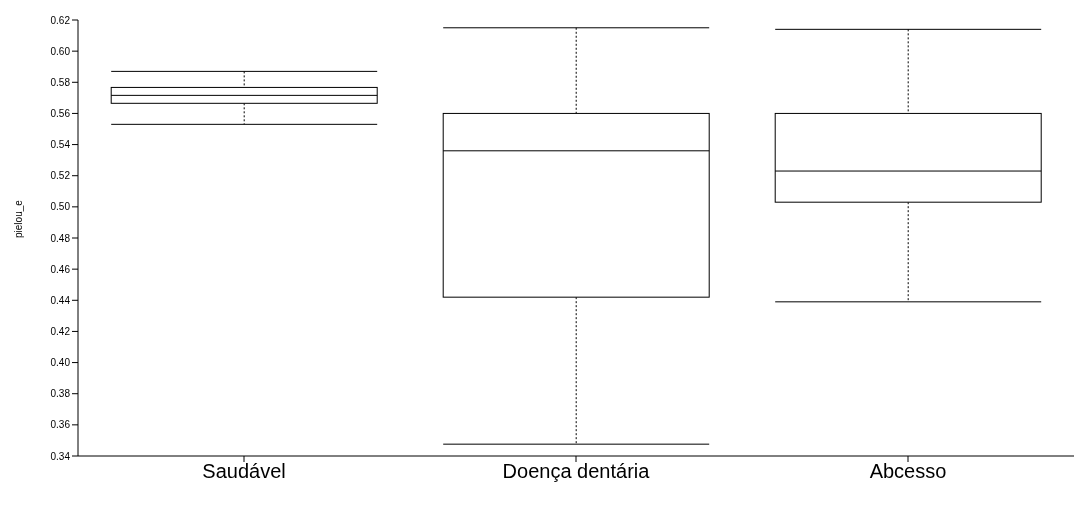 This screenshot has width=1092, height=514. I want to click on y-tick-label: 0.46, so click(60, 269).